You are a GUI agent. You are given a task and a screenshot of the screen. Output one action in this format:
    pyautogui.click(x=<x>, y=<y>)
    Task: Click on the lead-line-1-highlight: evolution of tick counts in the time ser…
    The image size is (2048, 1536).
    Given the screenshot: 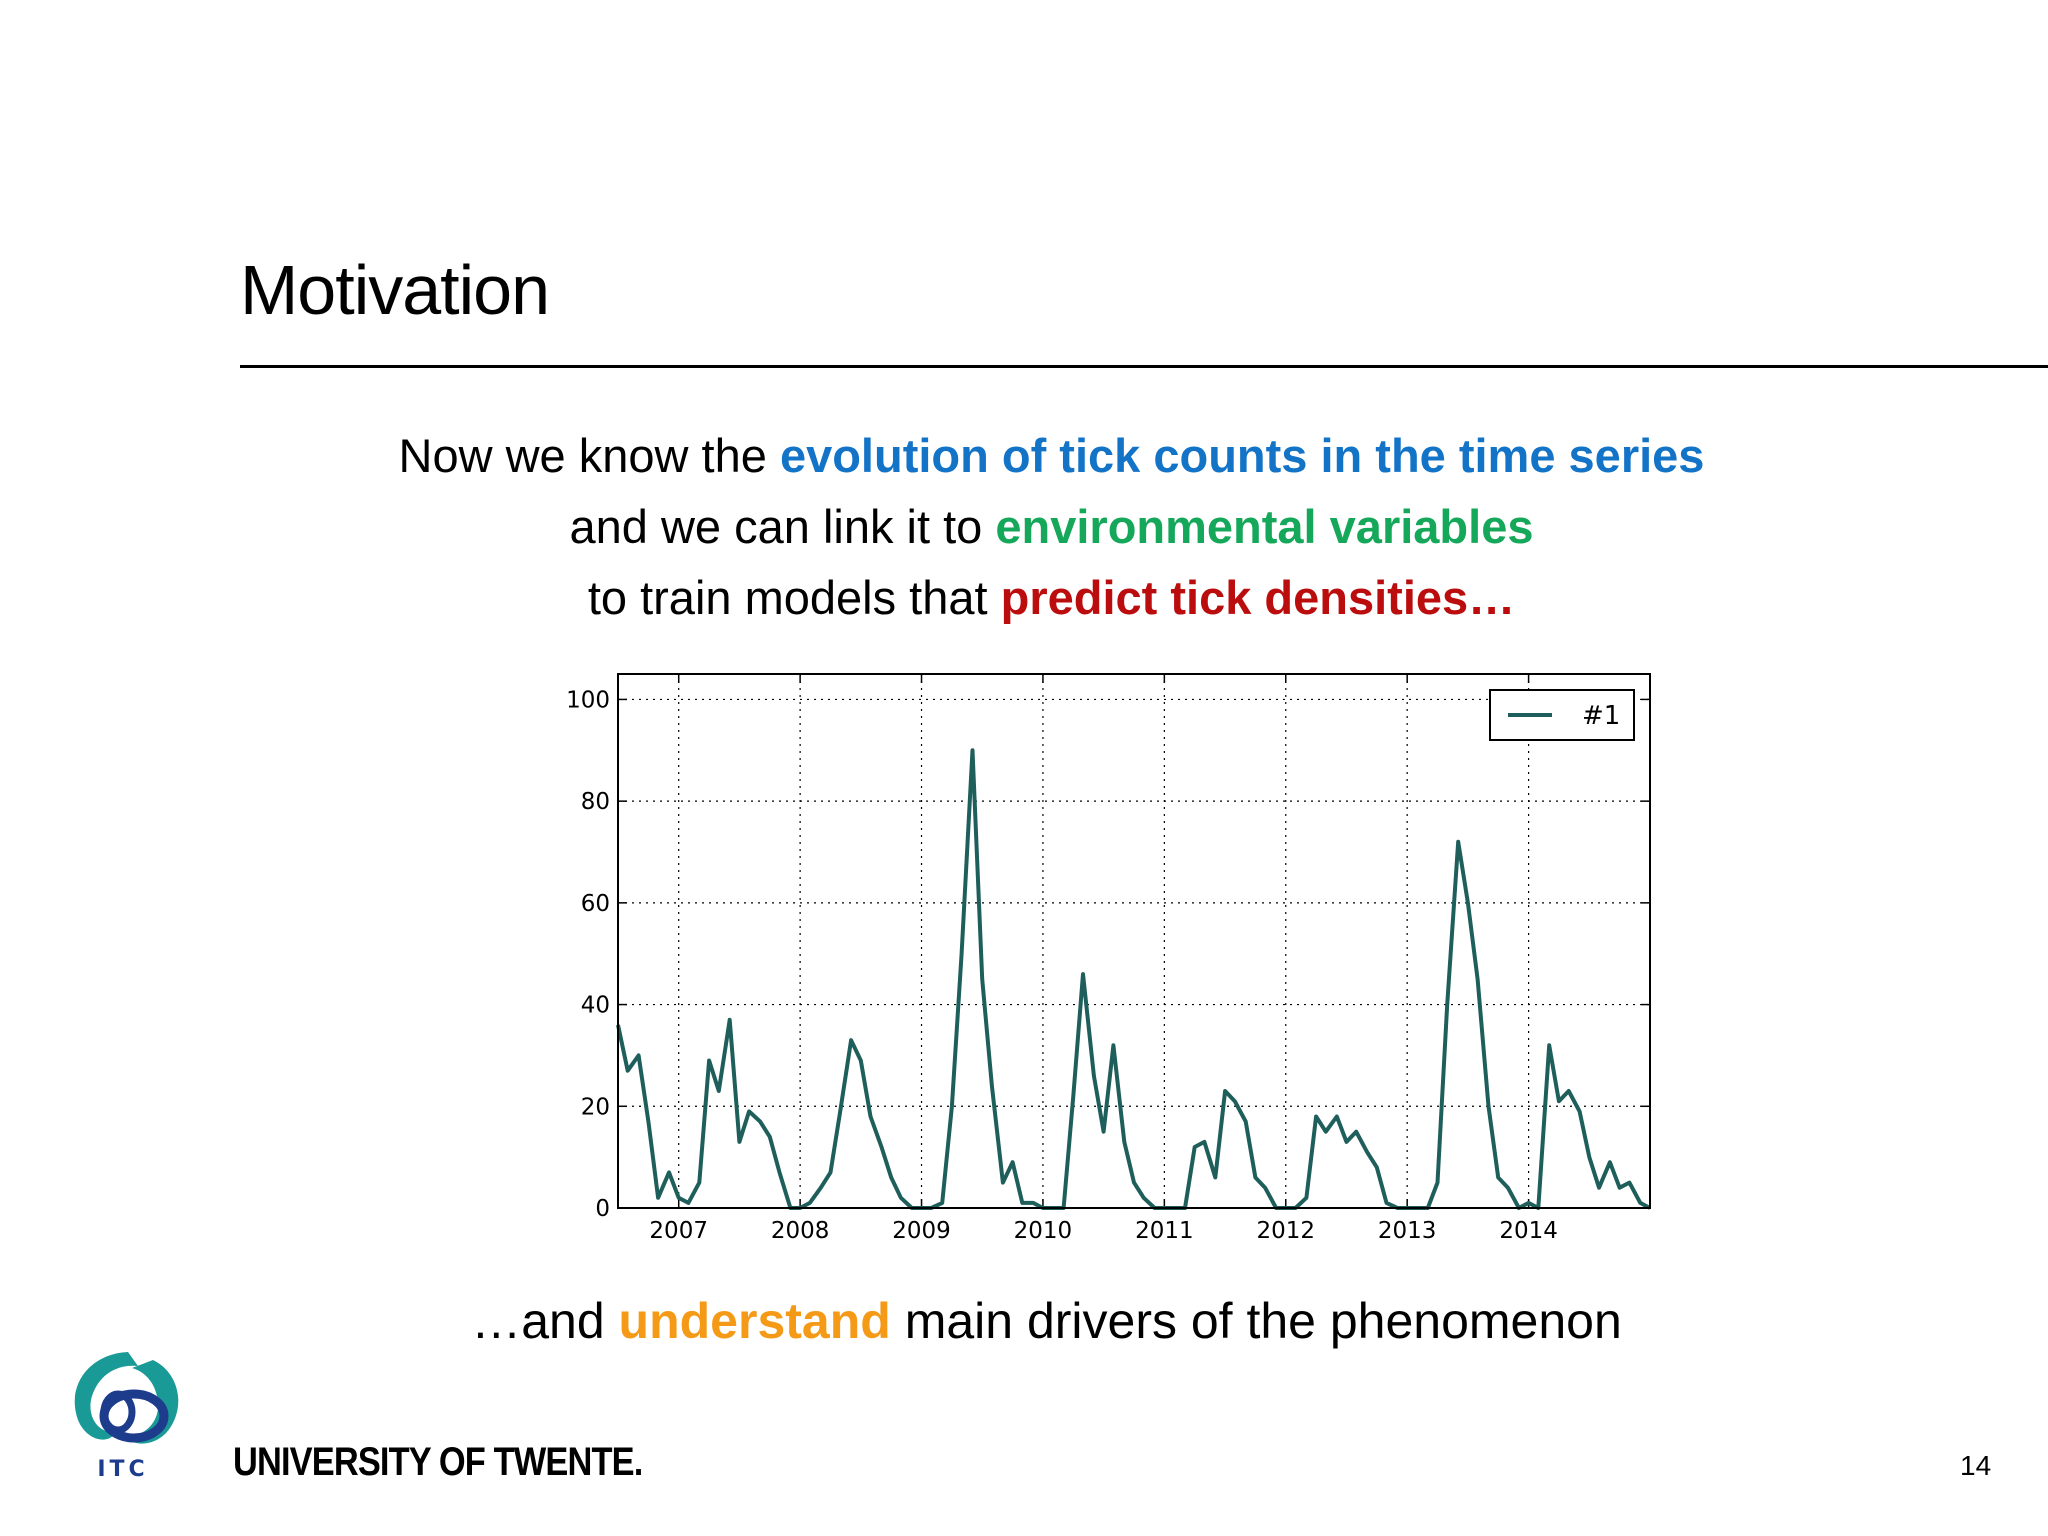 What is the action you would take?
    pyautogui.click(x=1242, y=455)
    